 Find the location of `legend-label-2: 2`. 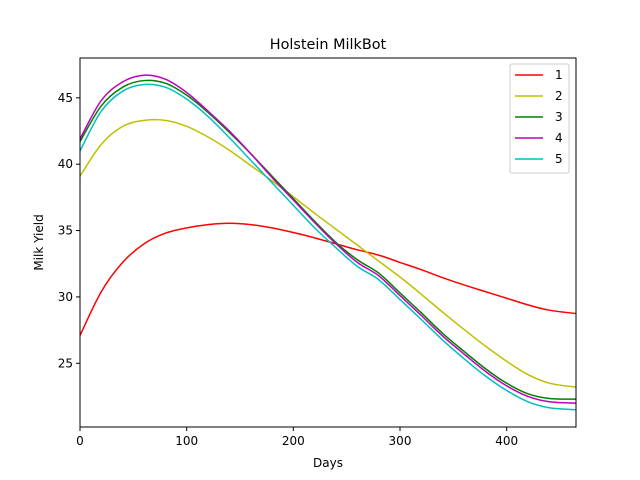

legend-label-2: 2 is located at coordinates (559, 96).